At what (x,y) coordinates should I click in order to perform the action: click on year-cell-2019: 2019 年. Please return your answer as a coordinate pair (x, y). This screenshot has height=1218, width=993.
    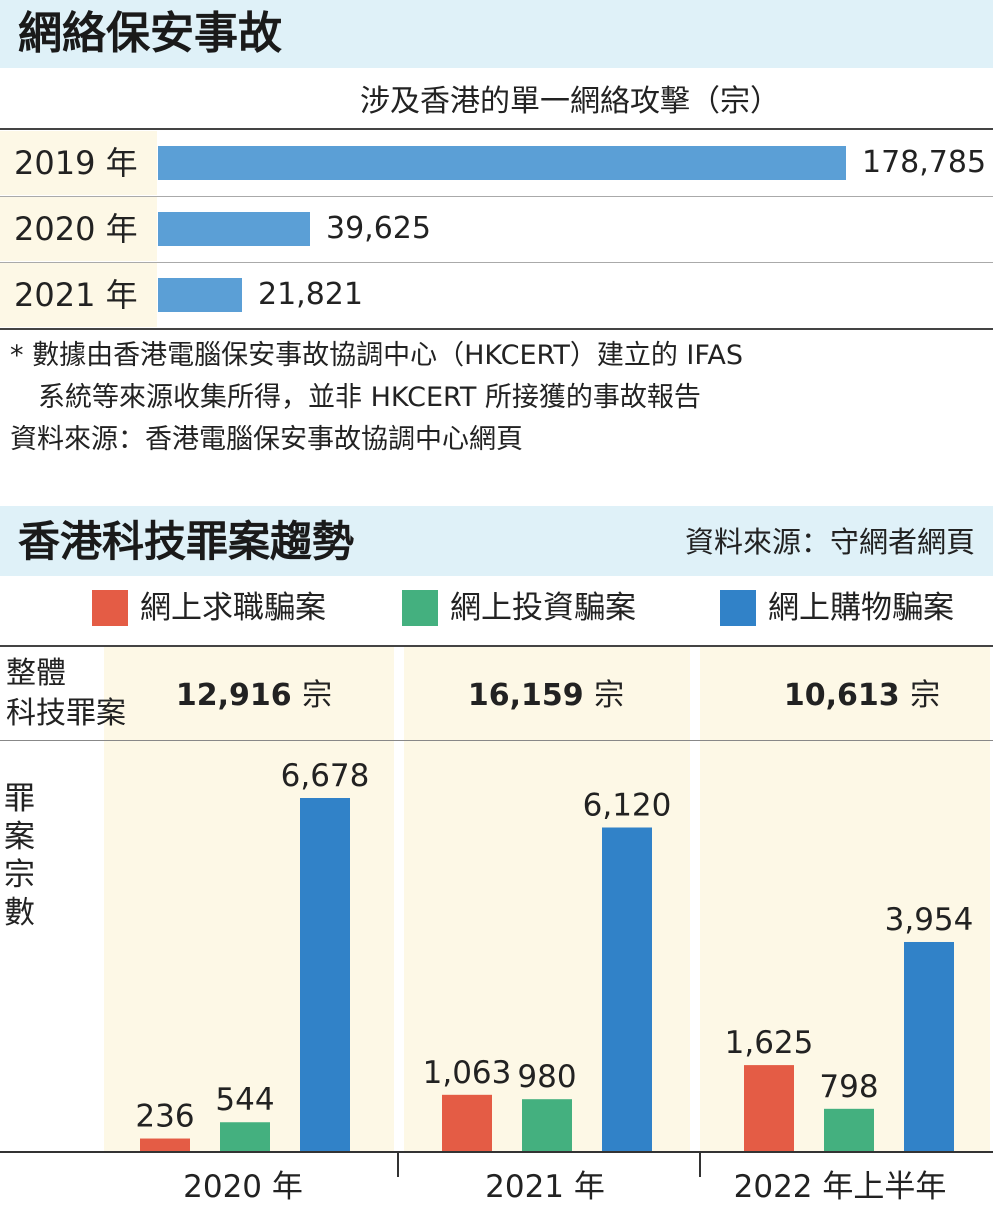
    Looking at the image, I should click on (78, 163).